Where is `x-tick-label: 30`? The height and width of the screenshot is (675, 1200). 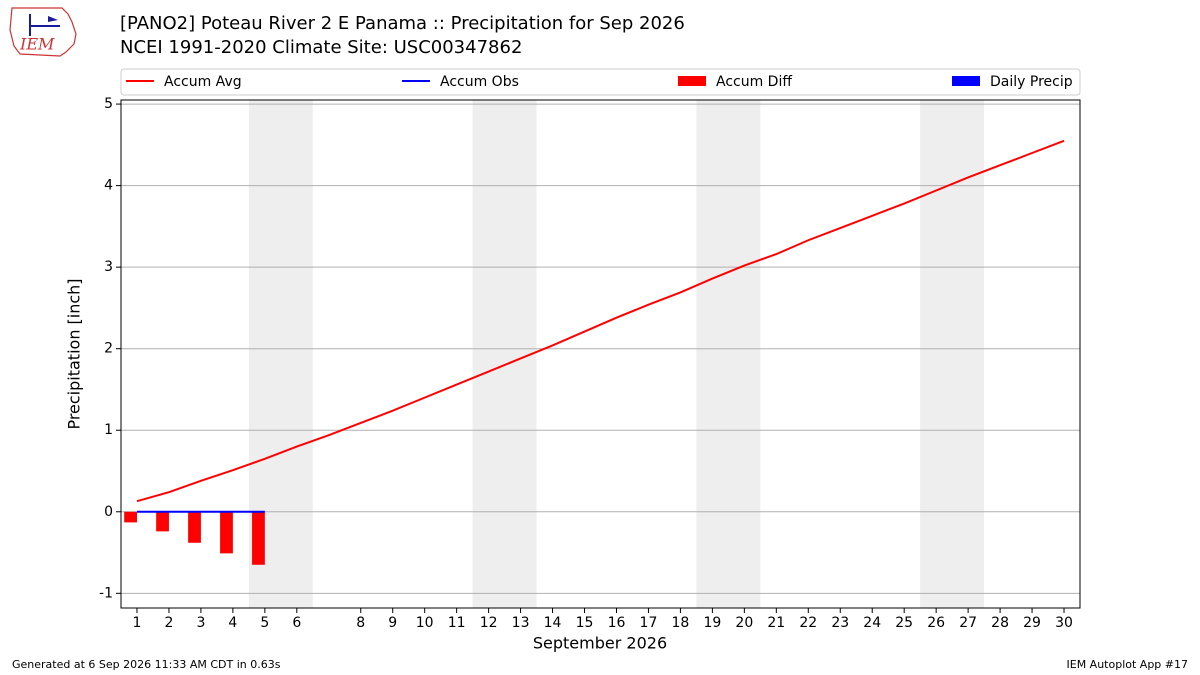
x-tick-label: 30 is located at coordinates (1064, 623).